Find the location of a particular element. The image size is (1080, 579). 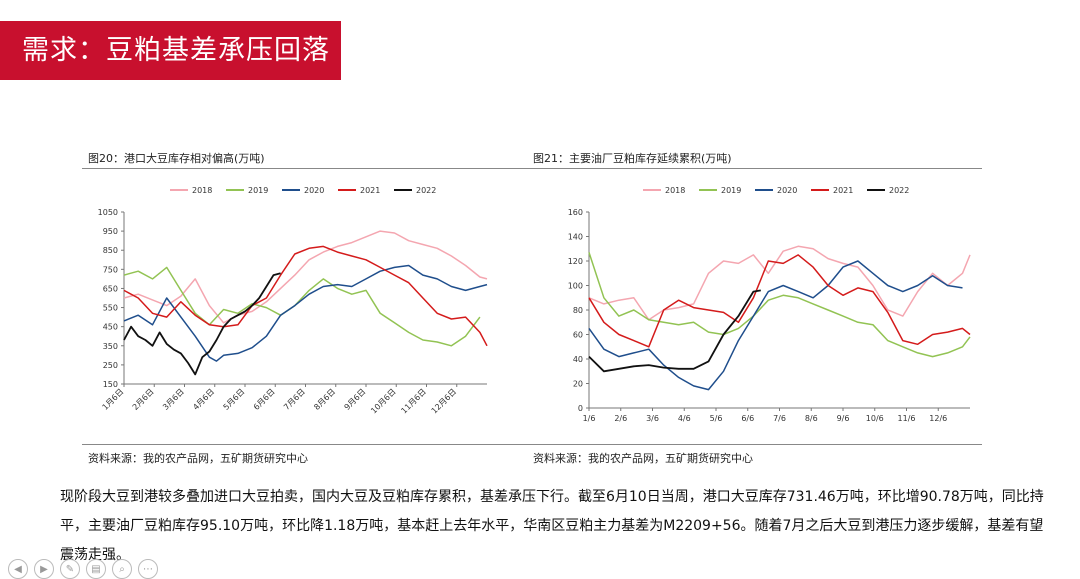

y-tick-label: 140 is located at coordinates (575, 237).